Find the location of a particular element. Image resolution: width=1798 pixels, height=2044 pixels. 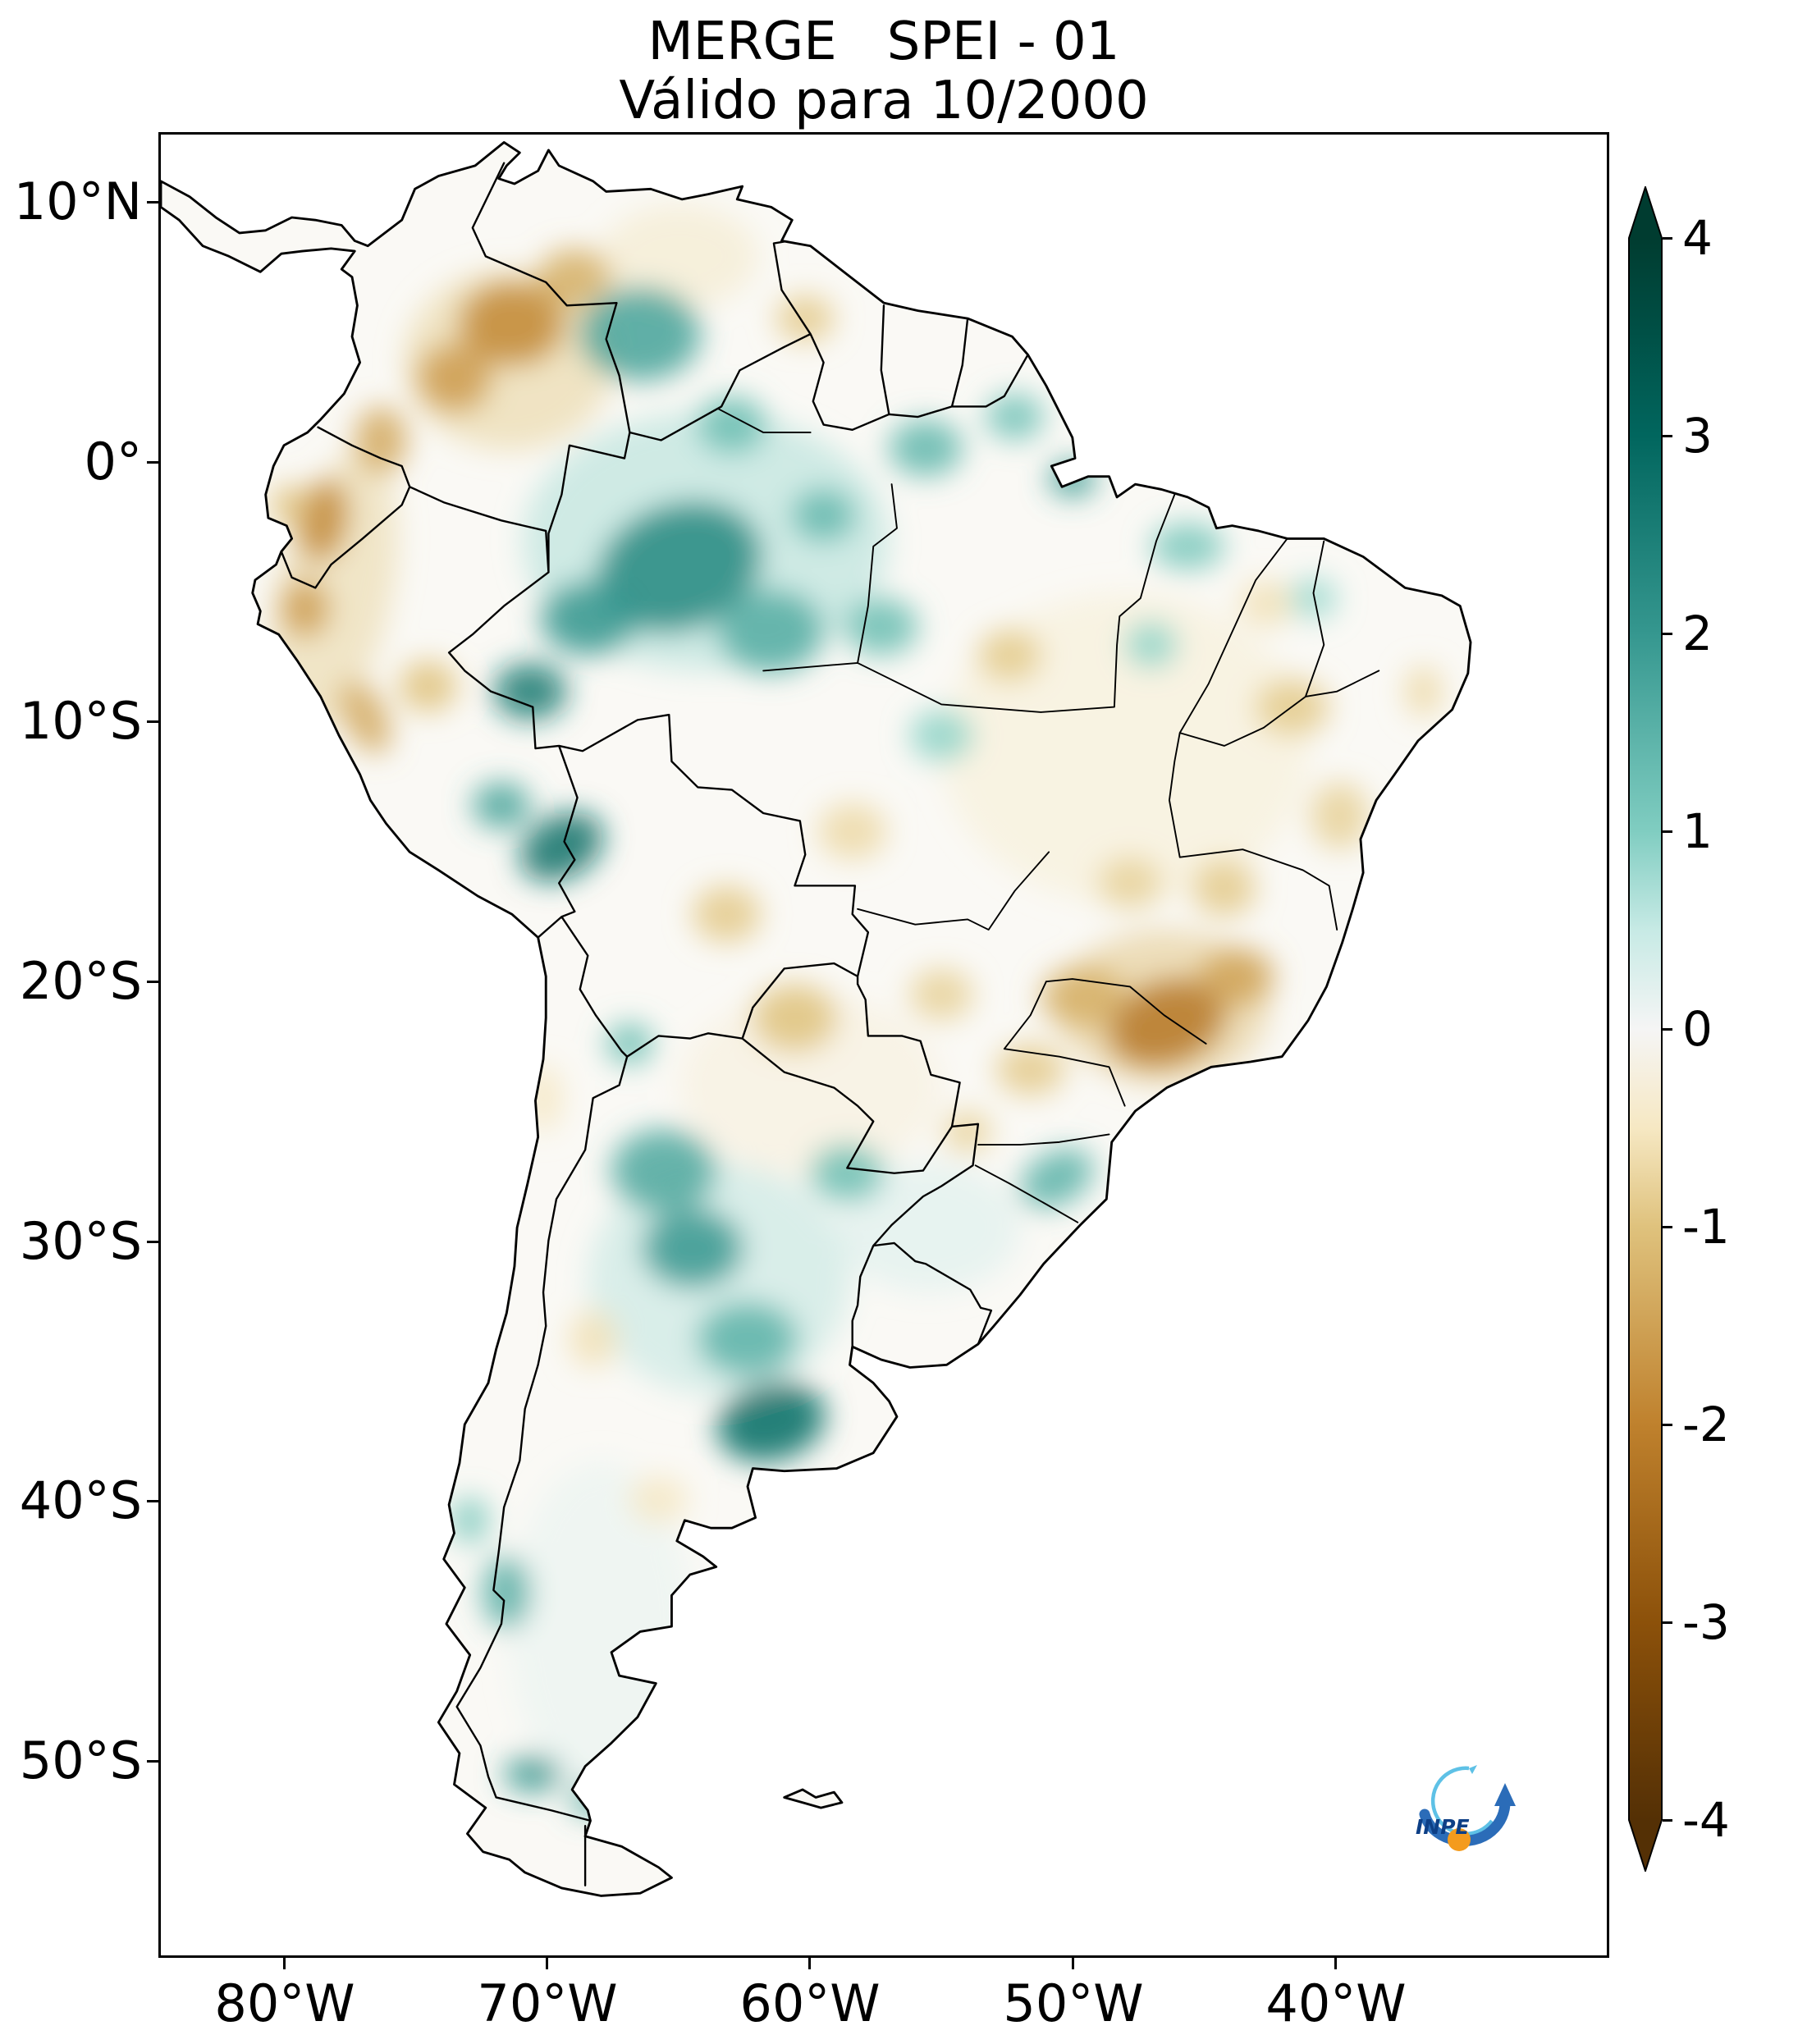

lon-tick-label-70w: 70°W is located at coordinates (547, 2003).